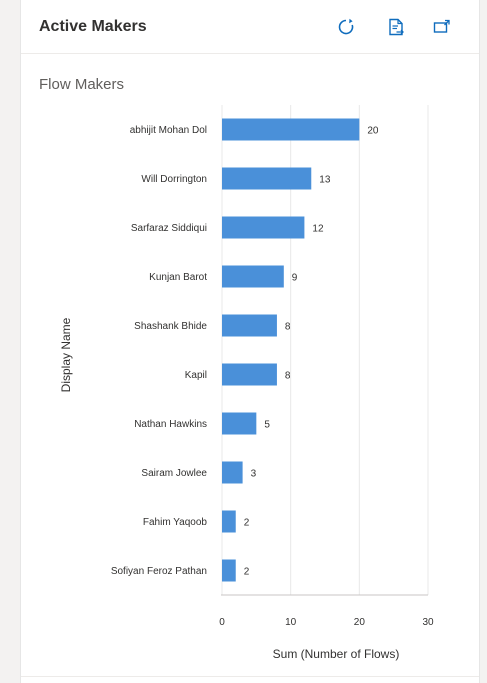 Image resolution: width=487 pixels, height=683 pixels. What do you see at coordinates (250, 676) in the screenshot?
I see `card-bottom-divider` at bounding box center [250, 676].